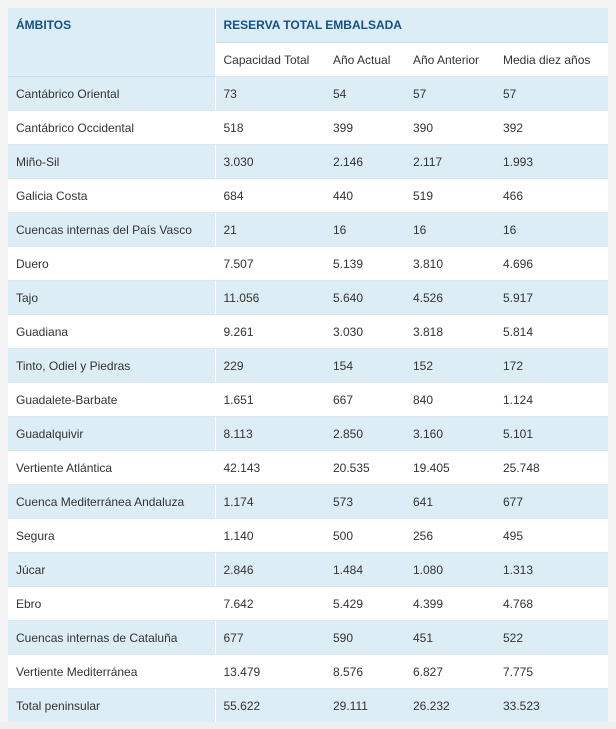 Image resolution: width=616 pixels, height=729 pixels. I want to click on table-row: Tinto, Odiel y Piedras 229 154 152 172, so click(308, 365).